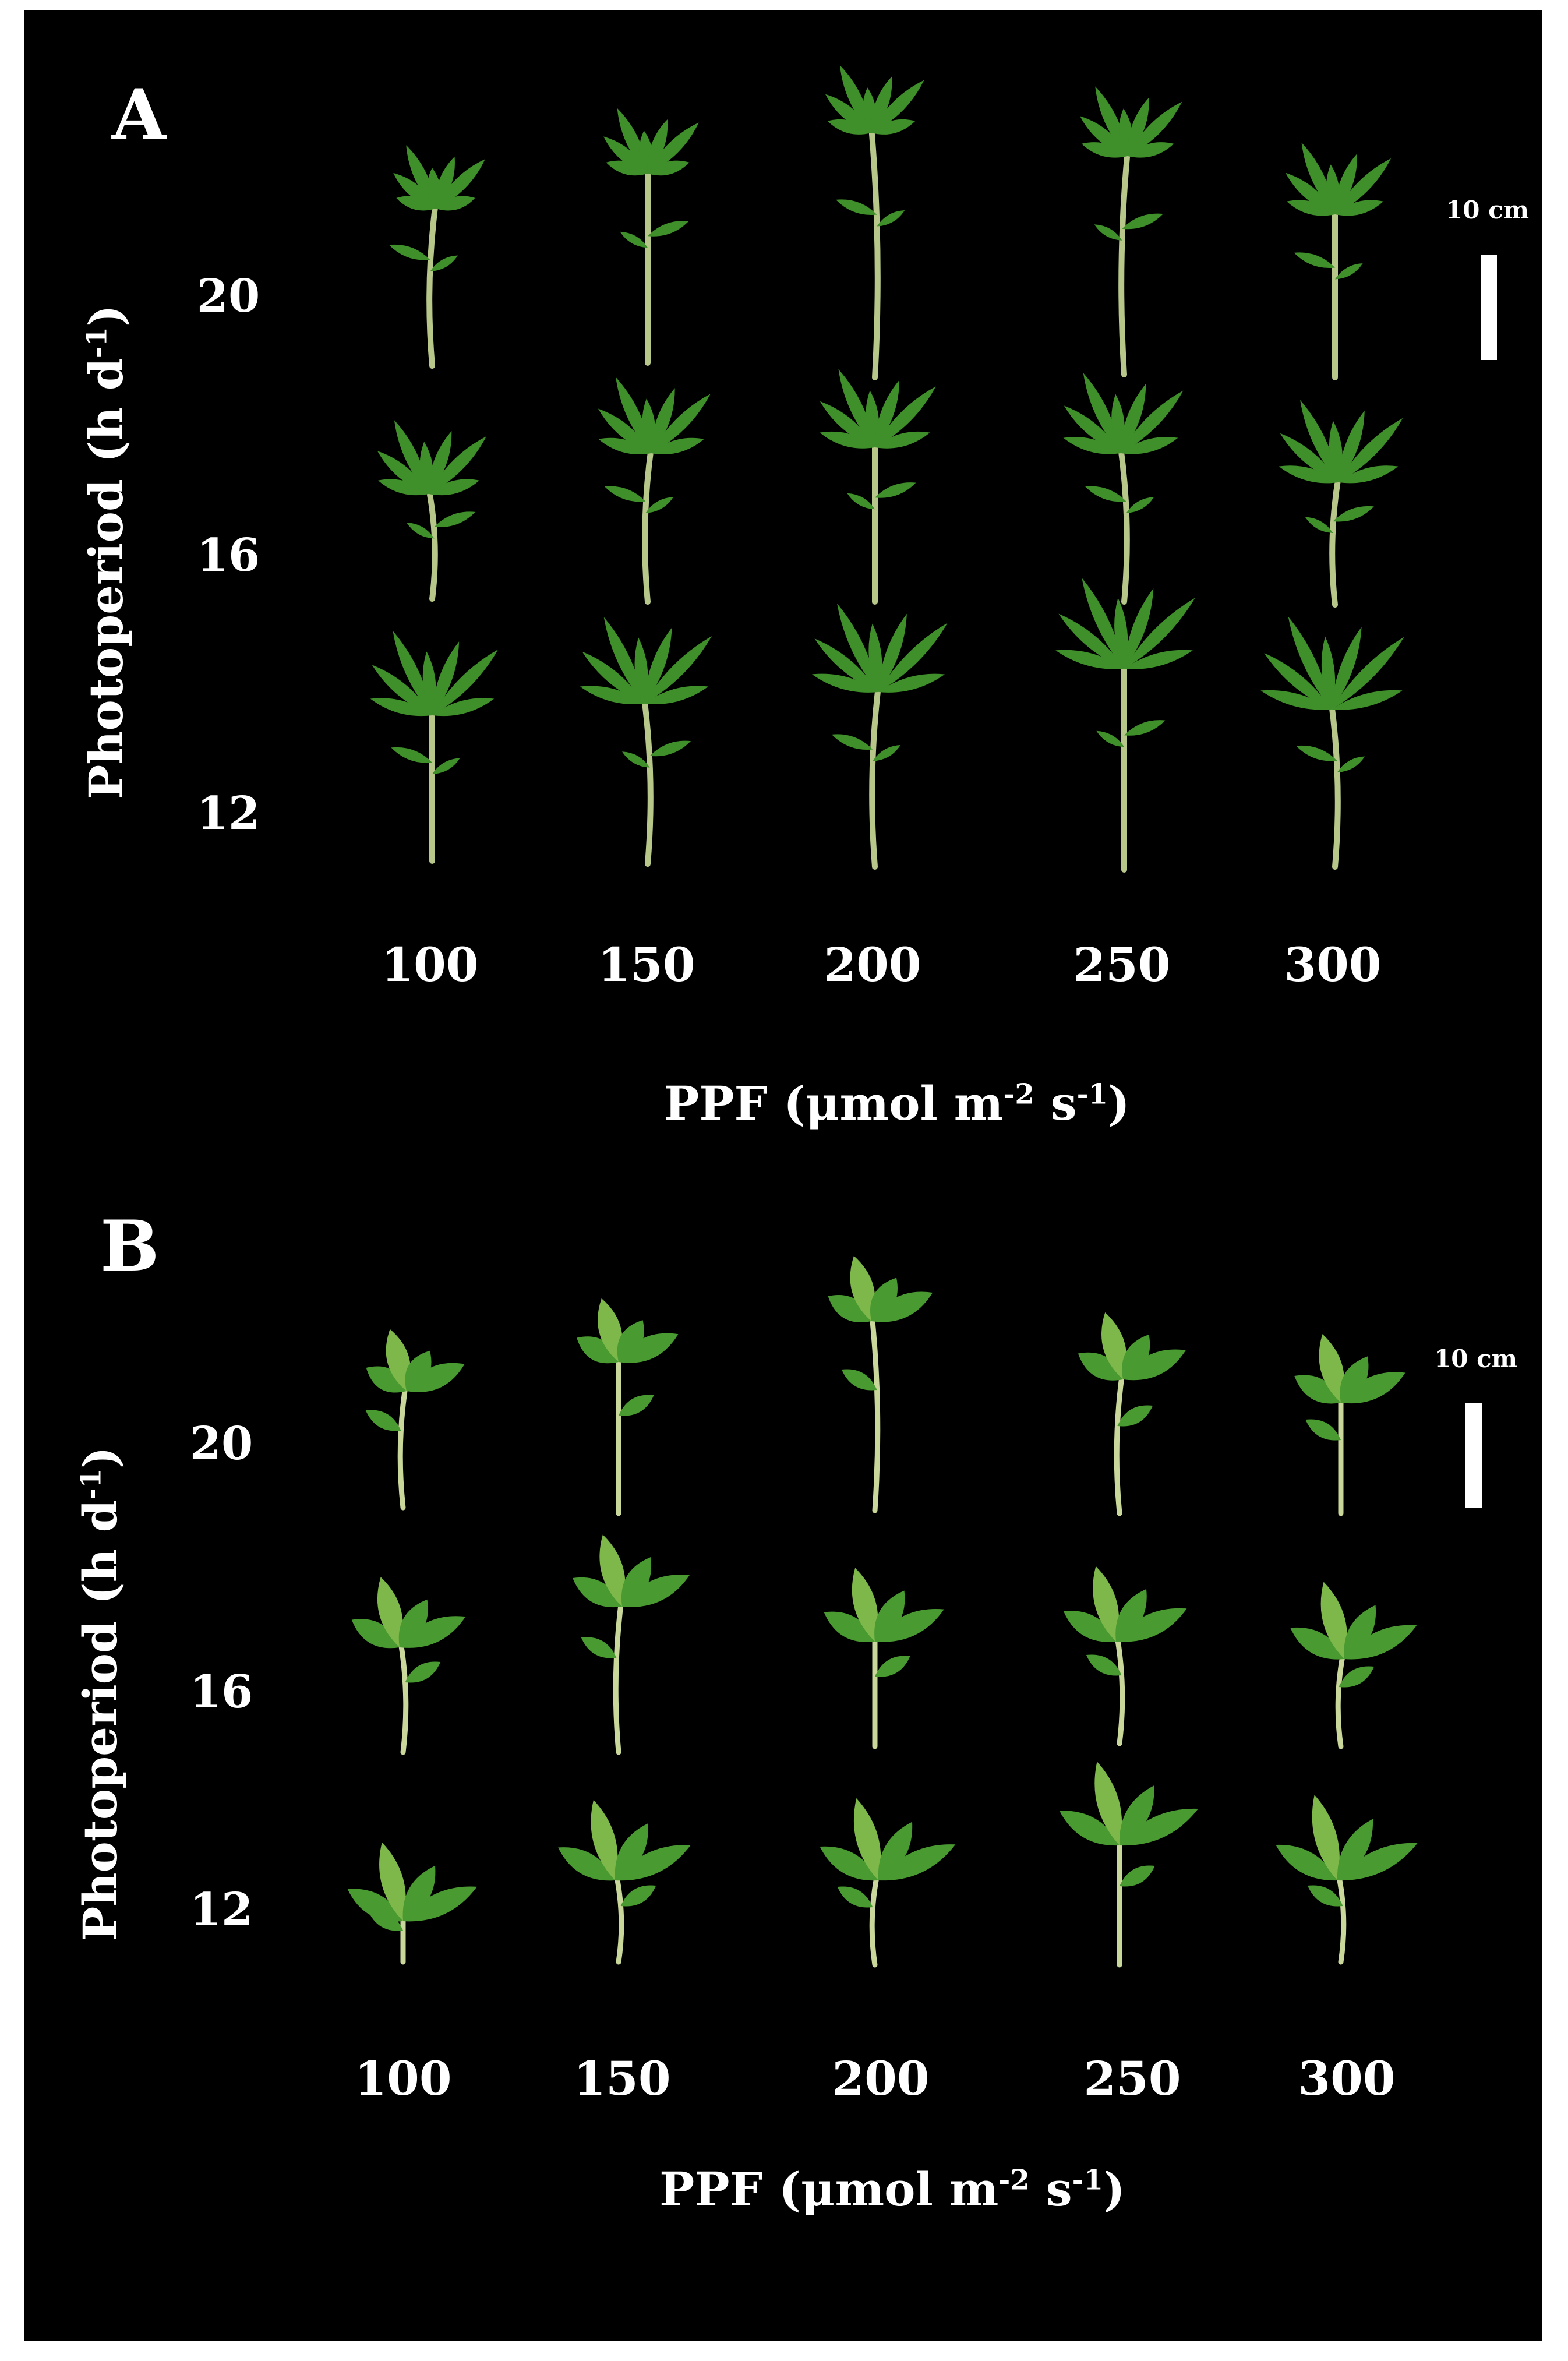  I want to click on panel-letter: A, so click(139, 115).